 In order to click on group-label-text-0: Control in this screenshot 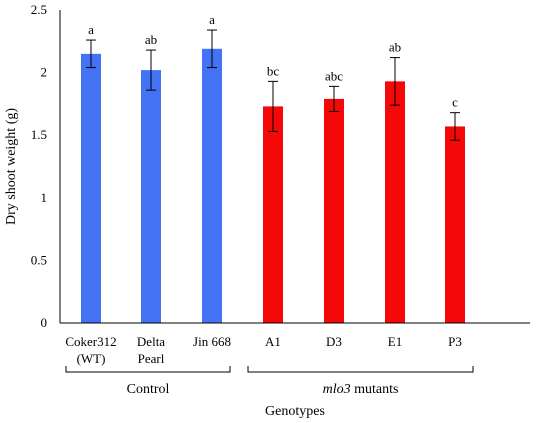, I will do `click(148, 389)`.